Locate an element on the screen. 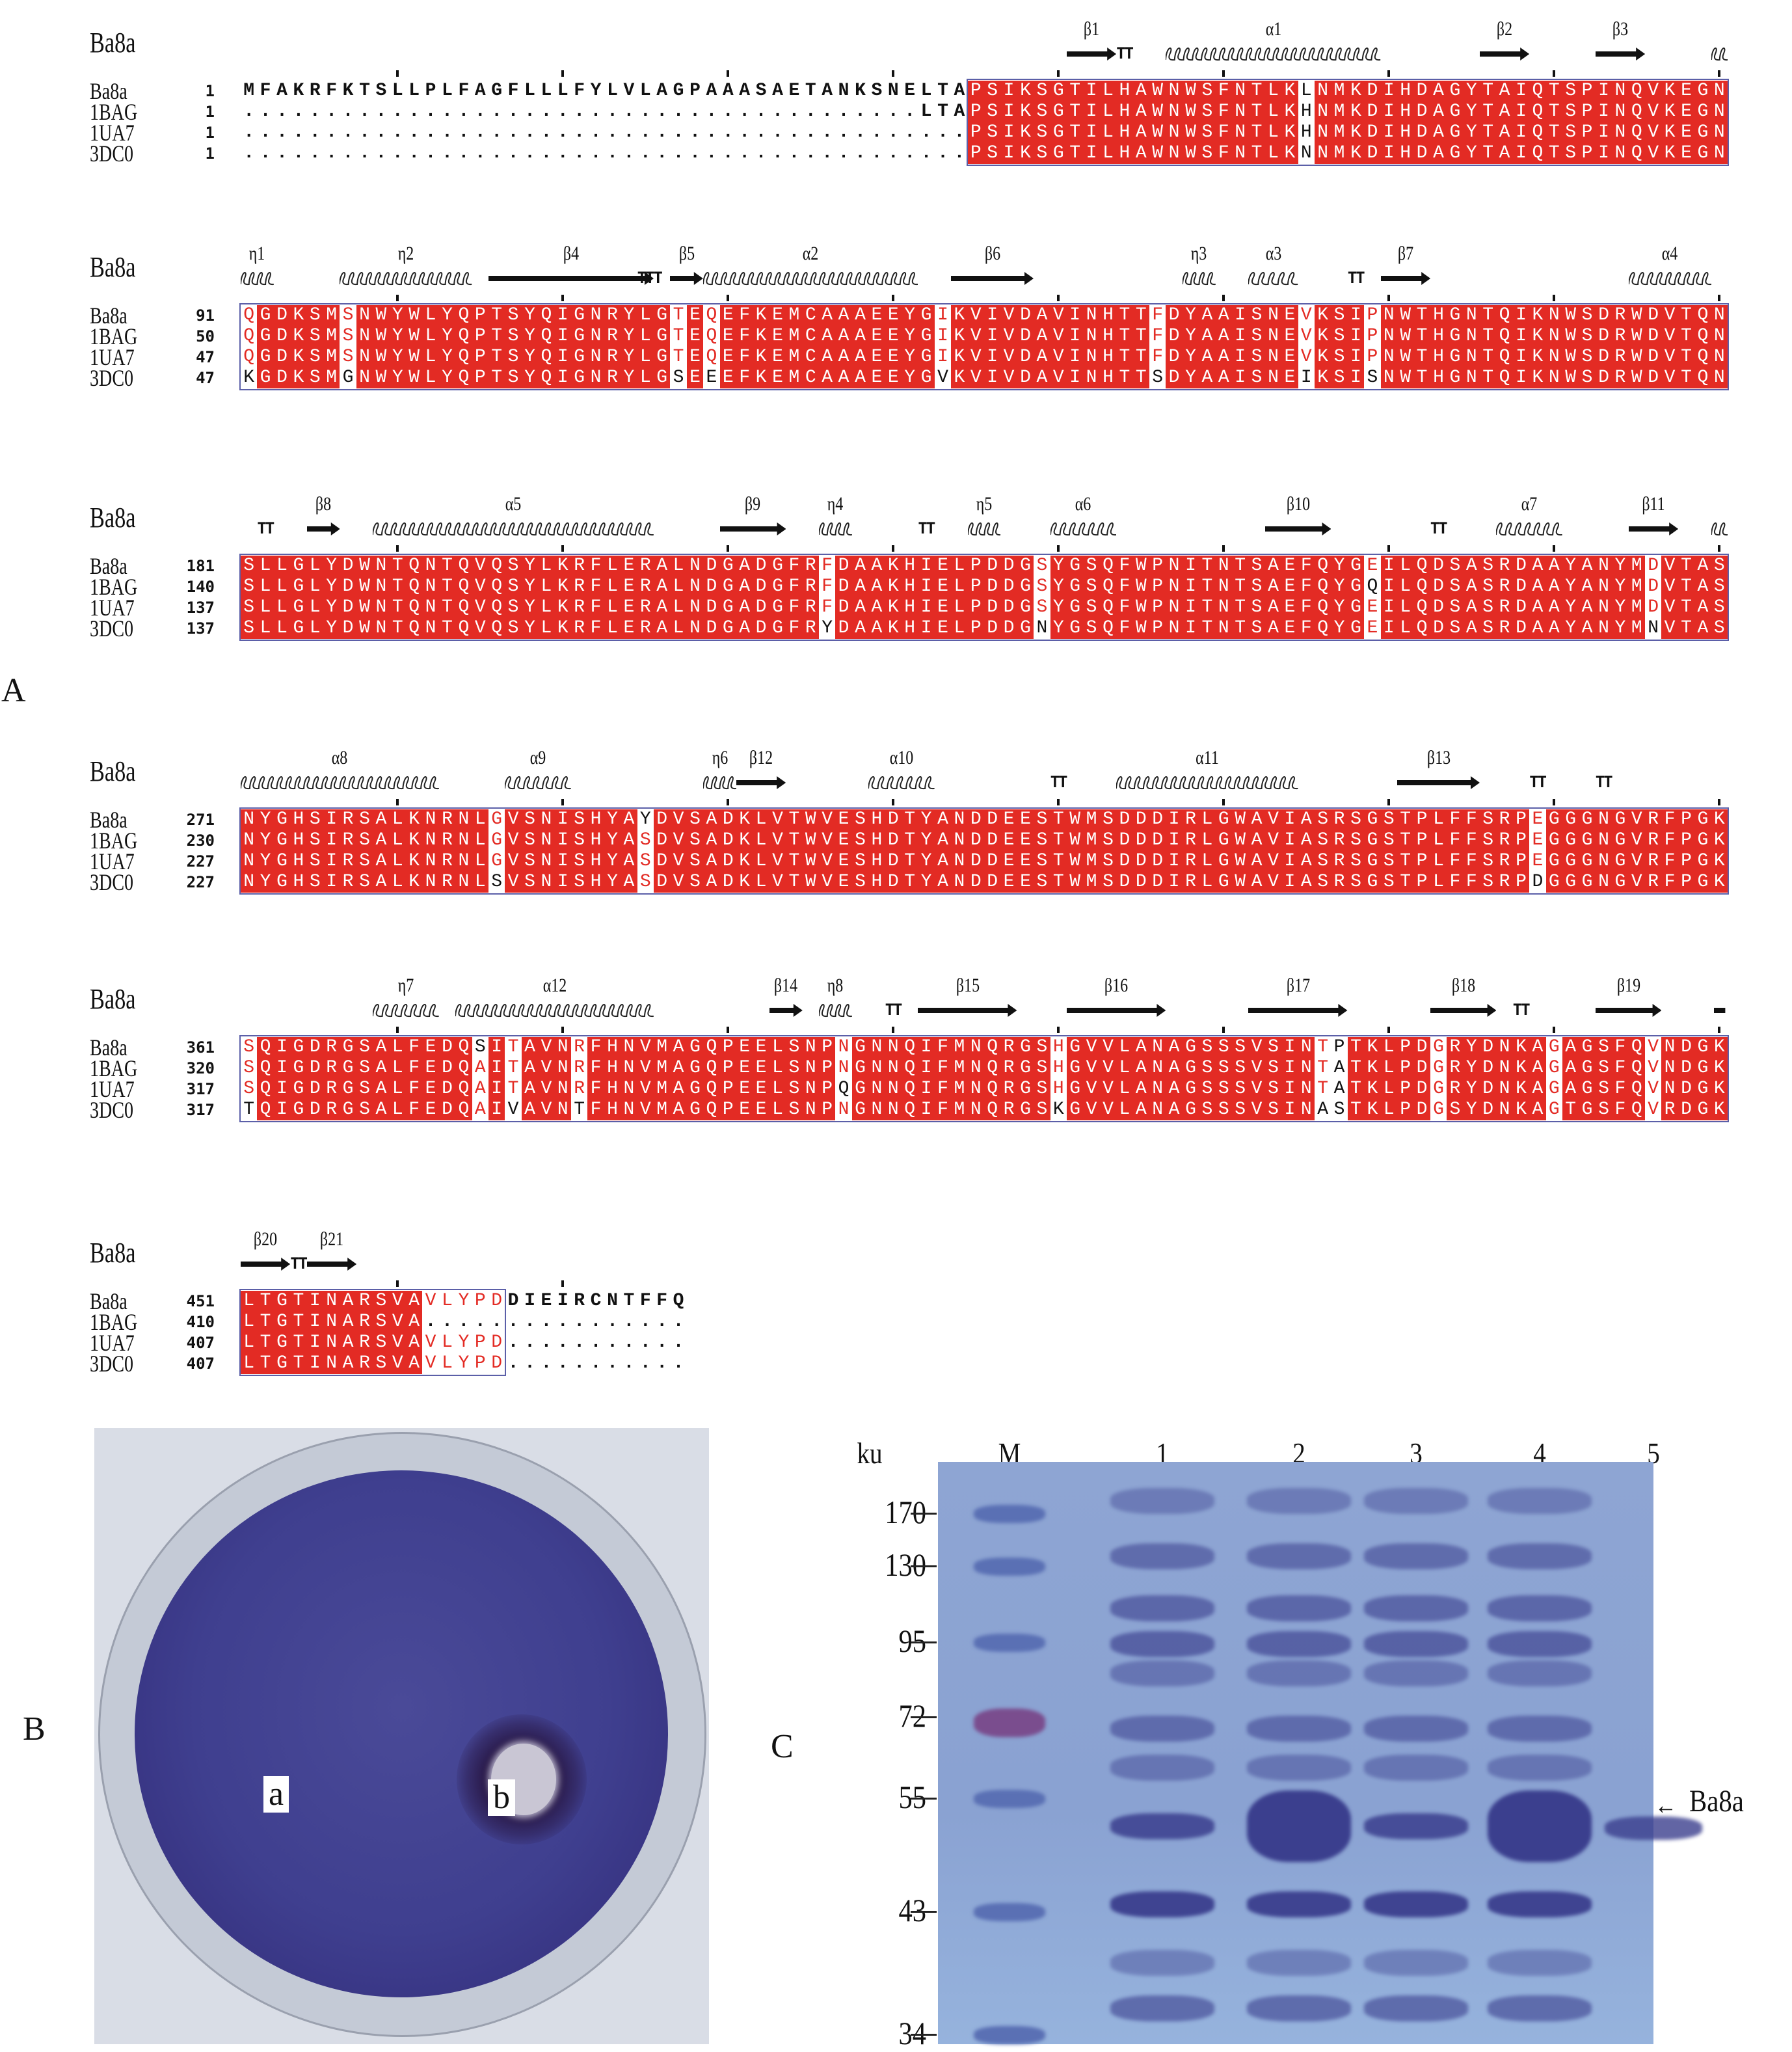  residue: W is located at coordinates (1157, 132).